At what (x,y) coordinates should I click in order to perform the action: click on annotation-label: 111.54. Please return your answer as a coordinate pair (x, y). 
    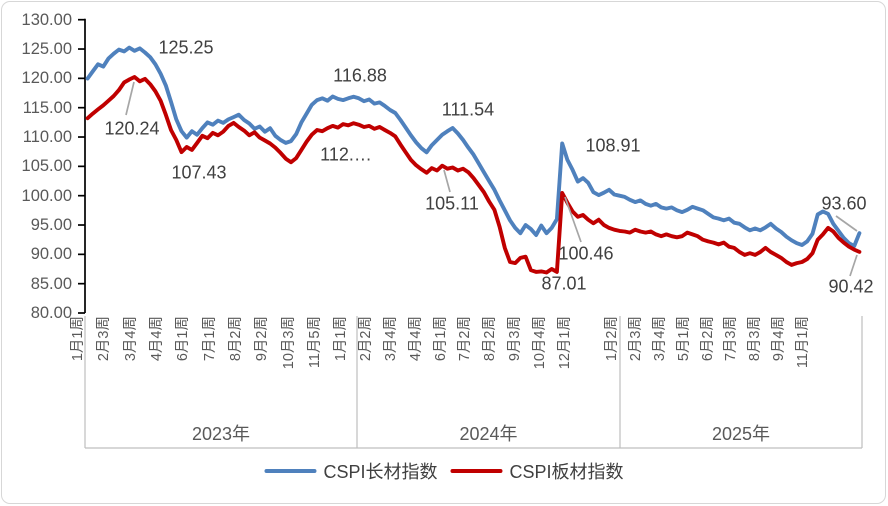
    Looking at the image, I should click on (468, 109).